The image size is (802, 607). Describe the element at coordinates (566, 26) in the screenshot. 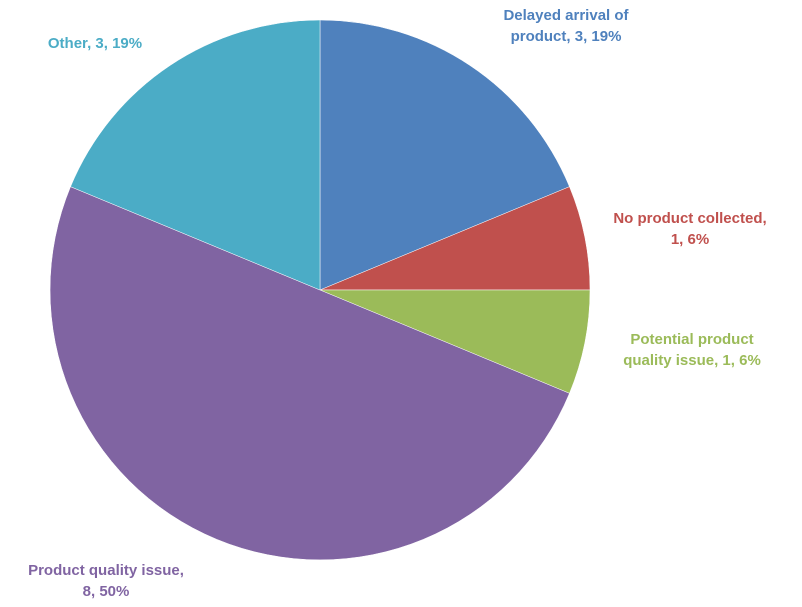

I see `data-label-delayed-arrival-of-product: Delayed arrival of product, 3, 19%` at that location.